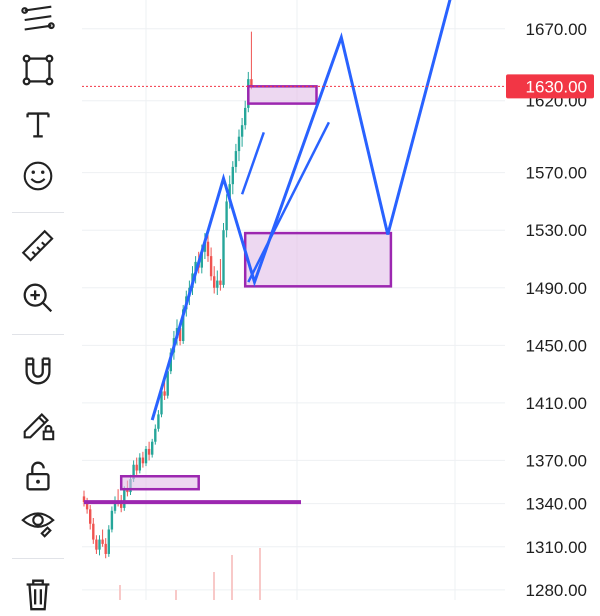  I want to click on price-axis-tick-label: 1670.00, so click(556, 29).